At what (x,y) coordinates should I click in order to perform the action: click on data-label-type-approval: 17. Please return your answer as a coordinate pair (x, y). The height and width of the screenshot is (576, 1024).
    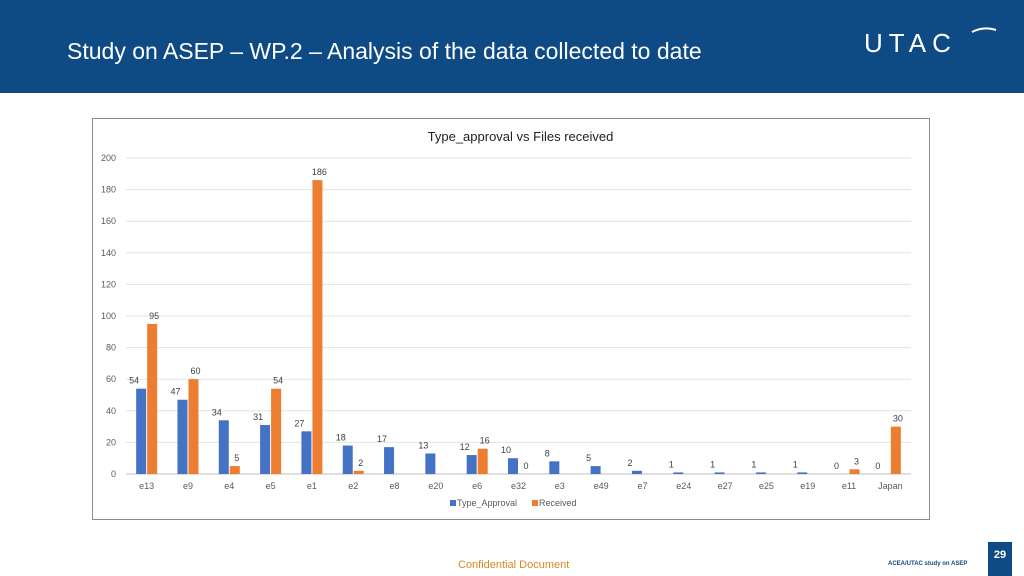
    Looking at the image, I should click on (382, 439).